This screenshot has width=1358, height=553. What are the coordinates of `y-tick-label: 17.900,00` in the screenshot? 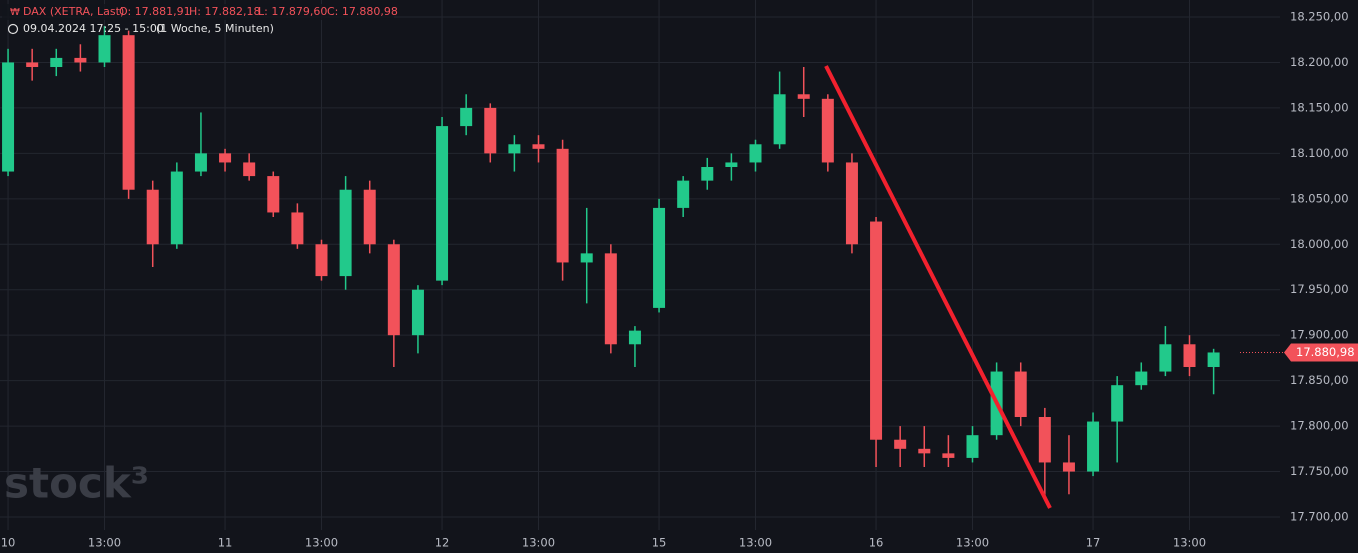 It's located at (1319, 335).